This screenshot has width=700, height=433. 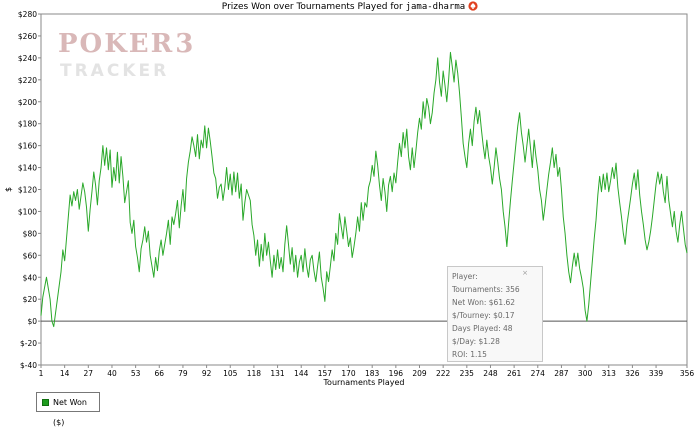 I want to click on y-tick-label: $20, so click(x=30, y=299).